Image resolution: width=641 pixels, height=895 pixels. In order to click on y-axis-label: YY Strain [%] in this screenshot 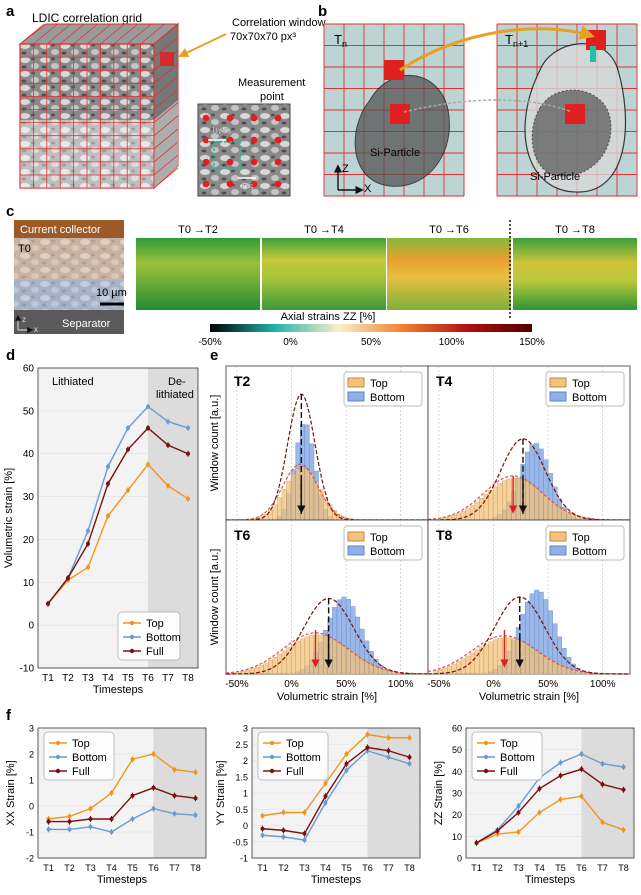, I will do `click(221, 792)`.